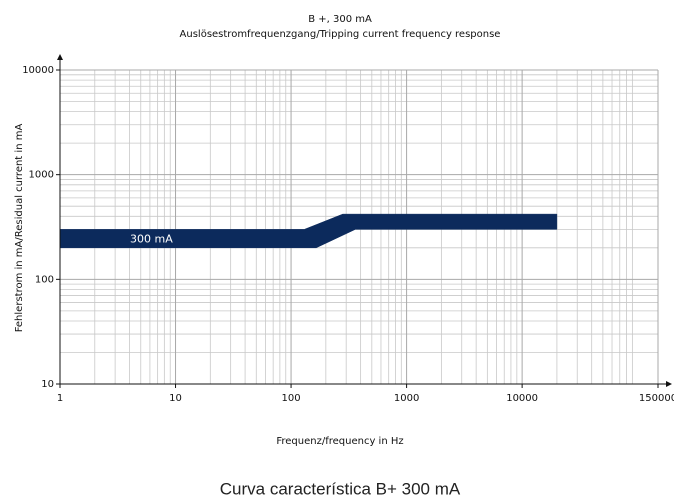  I want to click on band-label: 300 mA, so click(151, 239).